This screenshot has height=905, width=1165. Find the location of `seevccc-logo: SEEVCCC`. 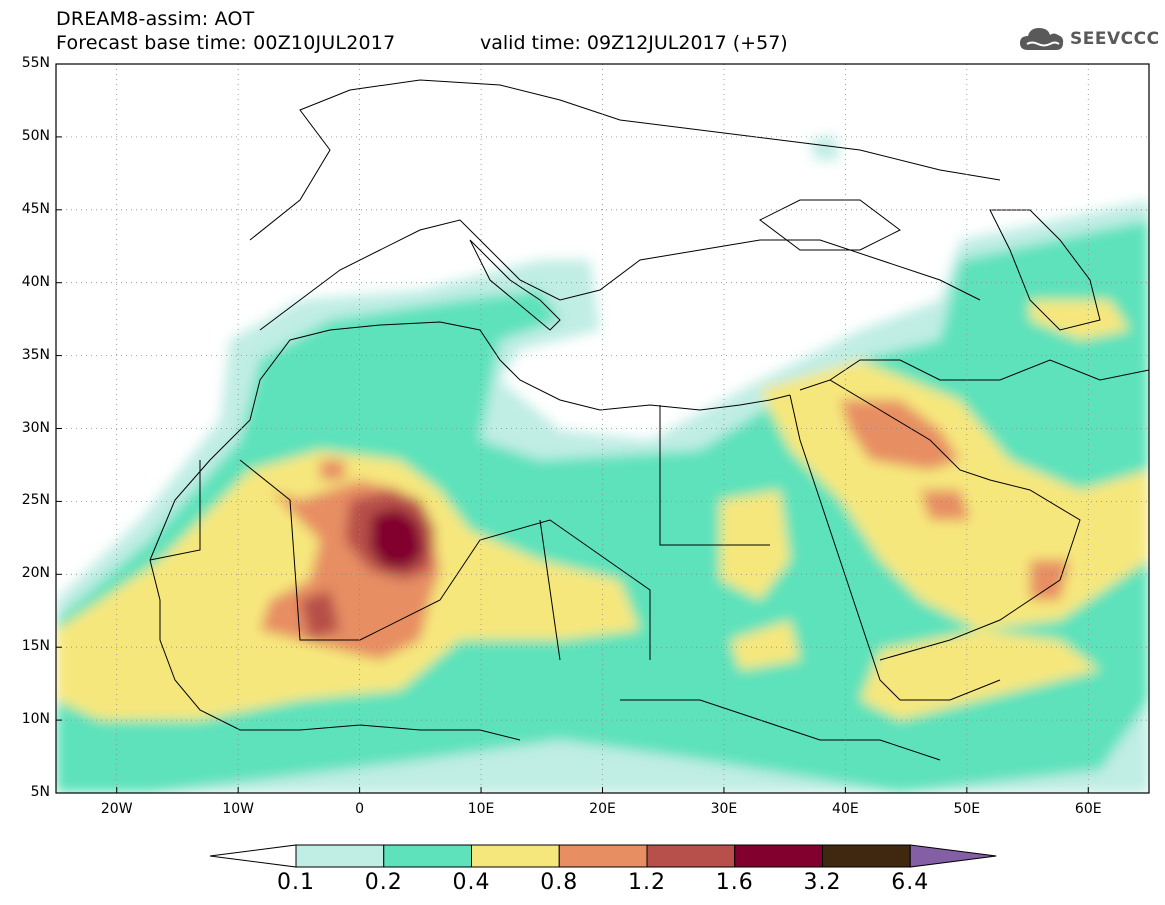

seevccc-logo: SEEVCCC is located at coordinates (1089, 39).